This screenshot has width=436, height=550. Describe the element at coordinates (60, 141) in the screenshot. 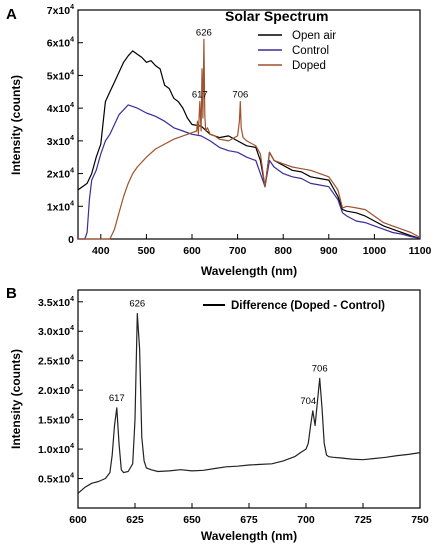

I see `a-y-tick-label: 3x10⁴` at that location.